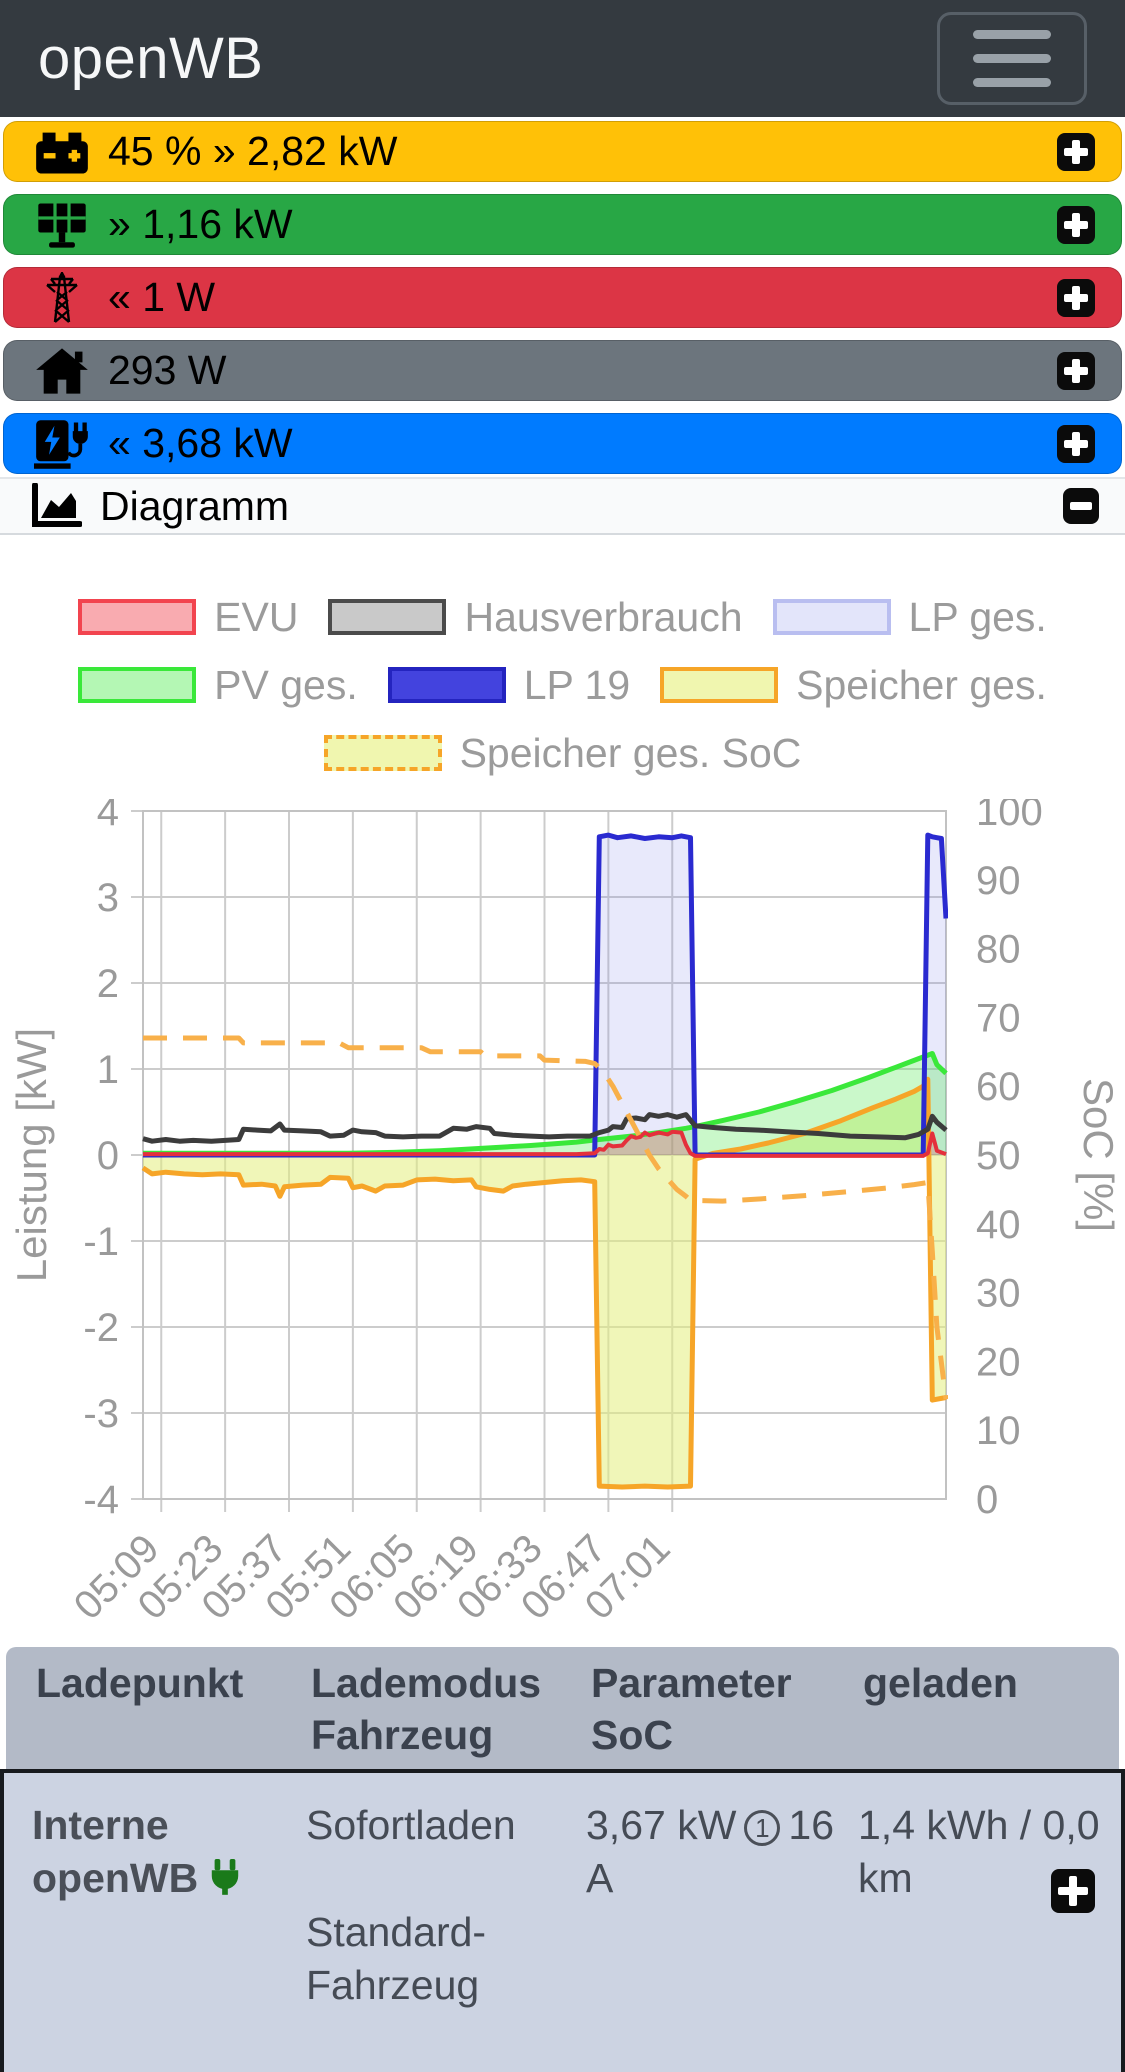  Describe the element at coordinates (509, 685) in the screenshot. I see `legend-item: LP 19` at that location.